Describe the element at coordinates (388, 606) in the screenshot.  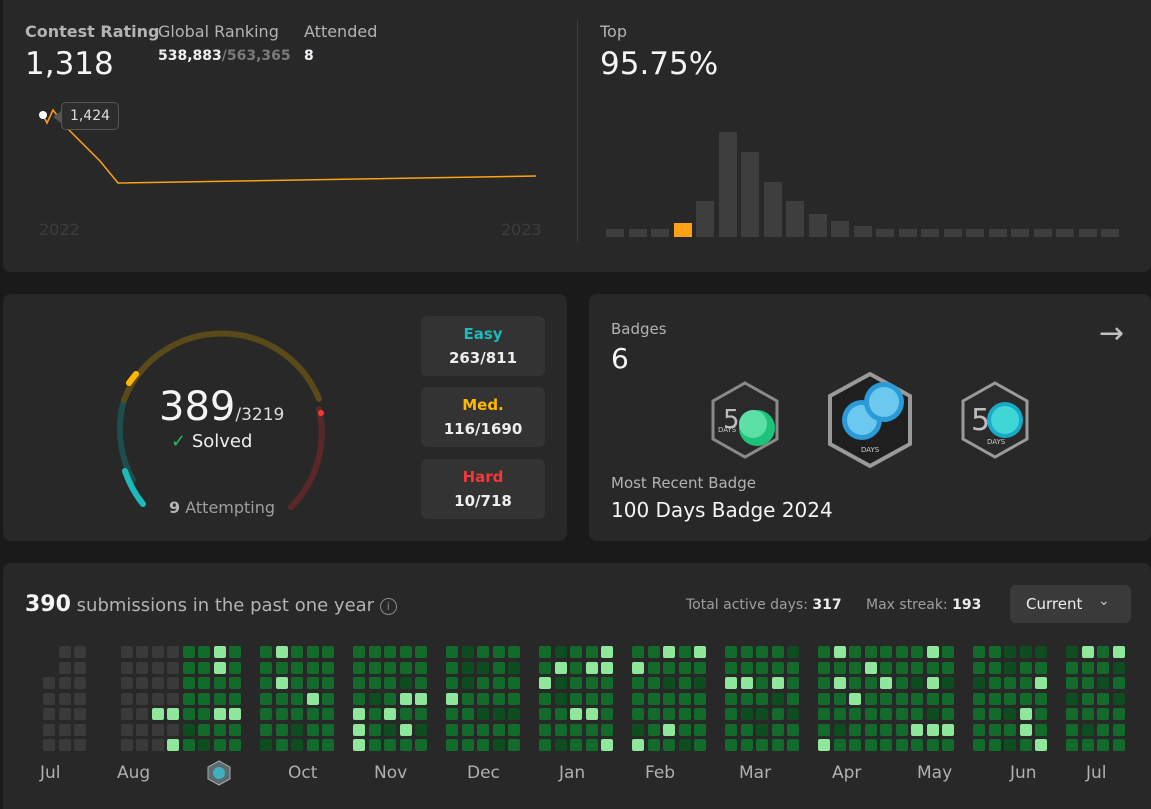
I see `info-icon: i` at that location.